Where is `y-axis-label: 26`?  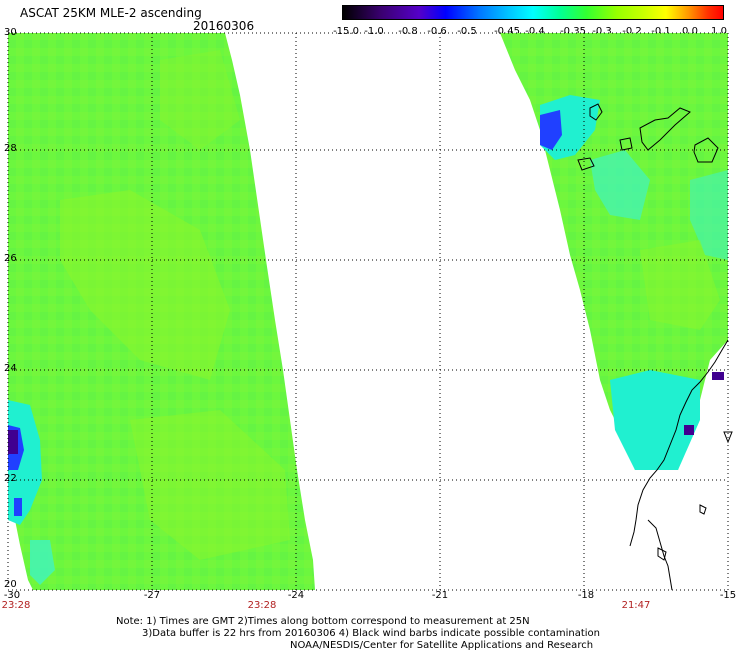
y-axis-label: 26 is located at coordinates (10, 258).